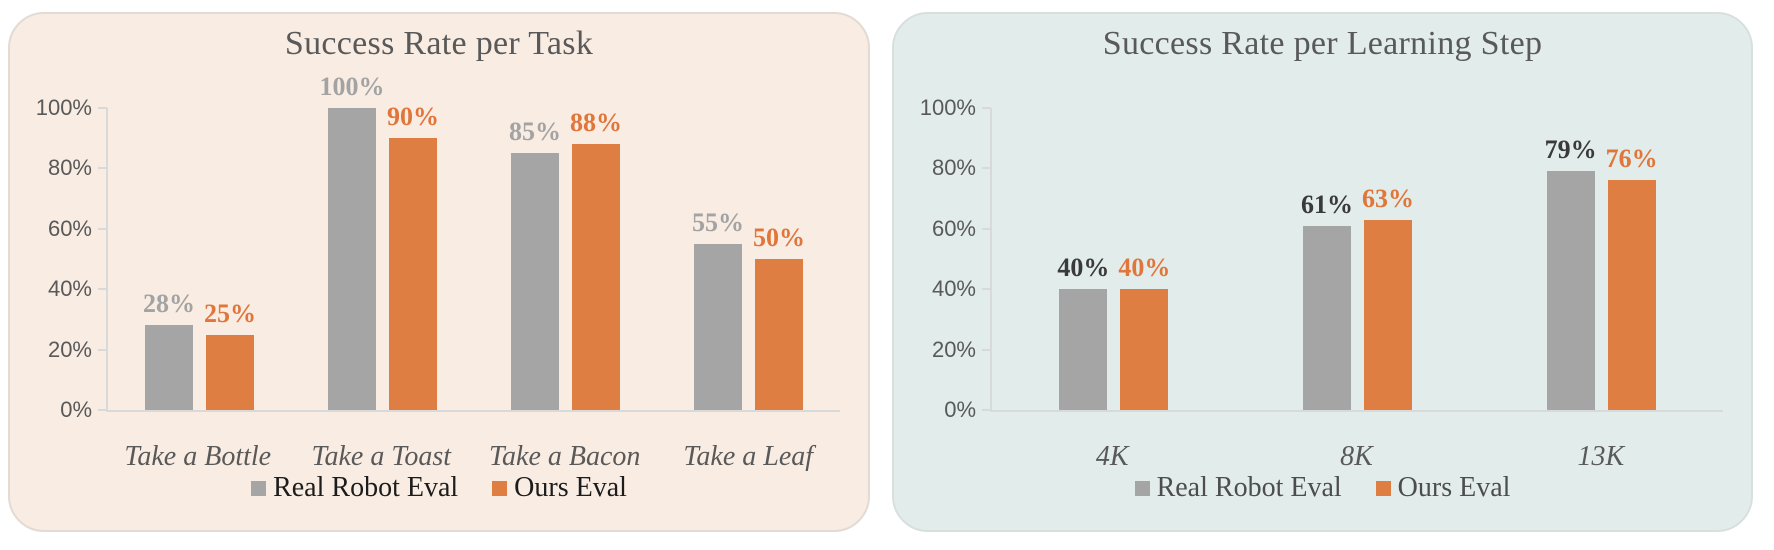  What do you see at coordinates (413, 256) in the screenshot?
I see `bar: 90%` at bounding box center [413, 256].